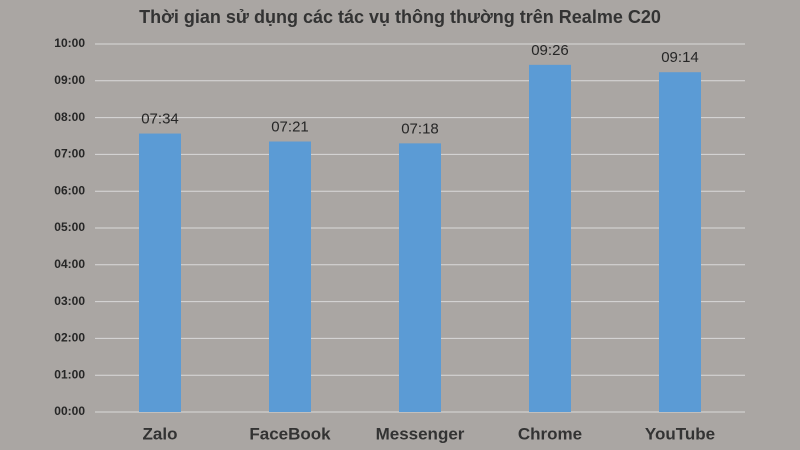 The height and width of the screenshot is (450, 800). Describe the element at coordinates (69, 264) in the screenshot. I see `y-tick-label: 04:00` at that location.